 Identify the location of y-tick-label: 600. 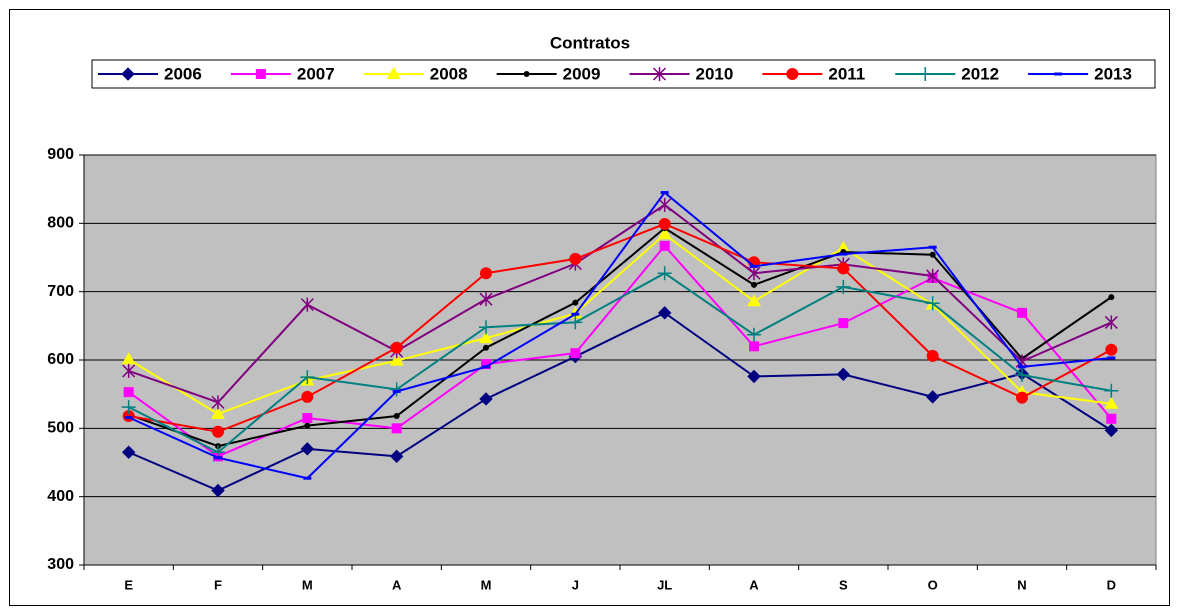
(60, 359).